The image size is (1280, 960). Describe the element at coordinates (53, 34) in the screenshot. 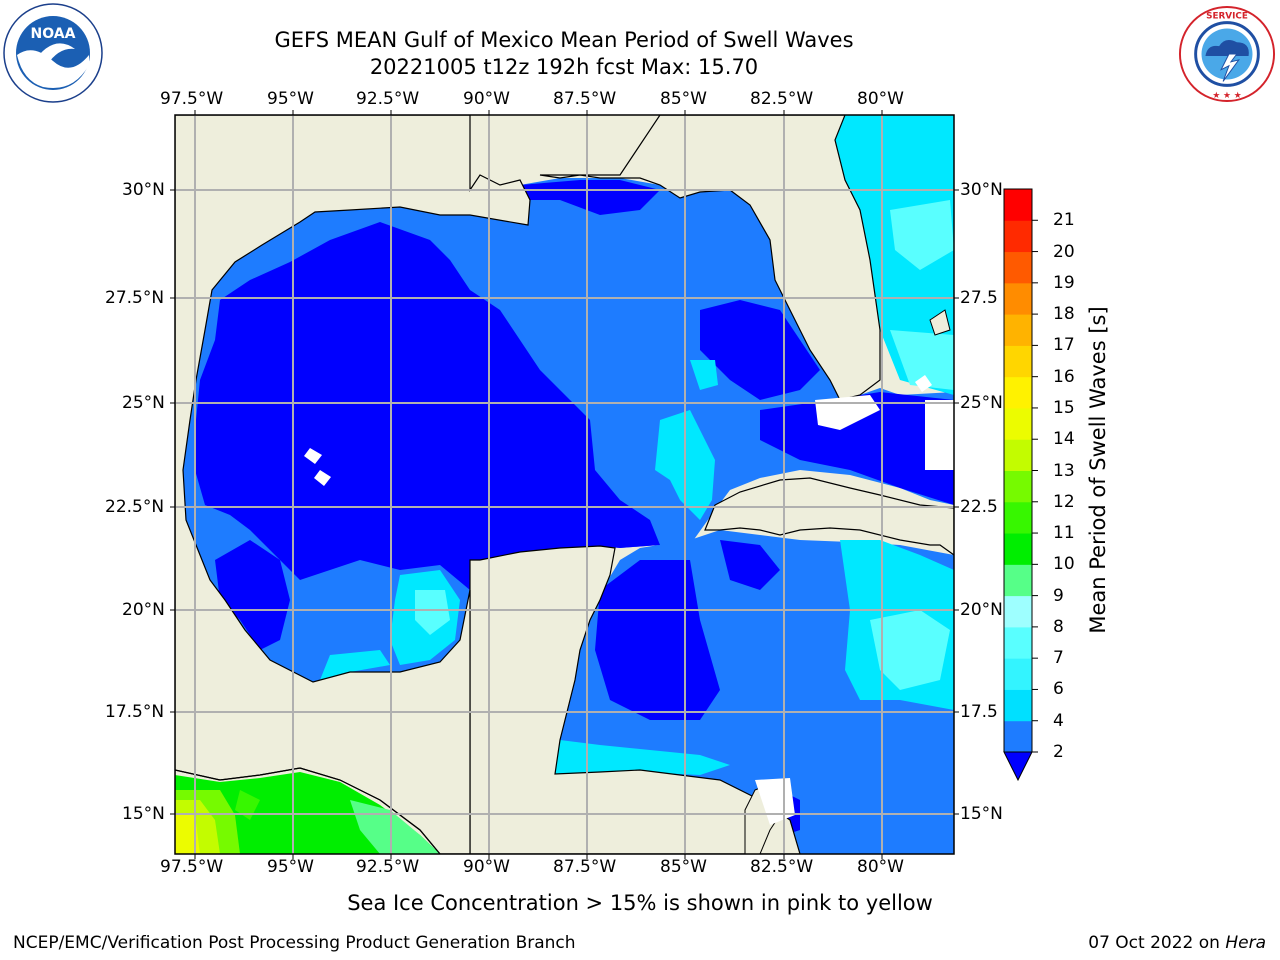

I see `noaa-logo-text: NOAA` at that location.